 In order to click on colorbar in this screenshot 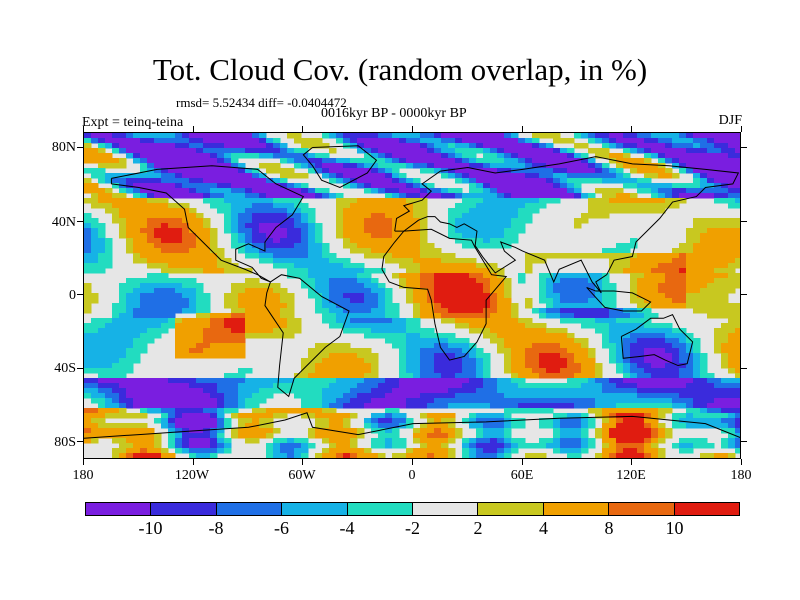, I will do `click(412, 509)`.